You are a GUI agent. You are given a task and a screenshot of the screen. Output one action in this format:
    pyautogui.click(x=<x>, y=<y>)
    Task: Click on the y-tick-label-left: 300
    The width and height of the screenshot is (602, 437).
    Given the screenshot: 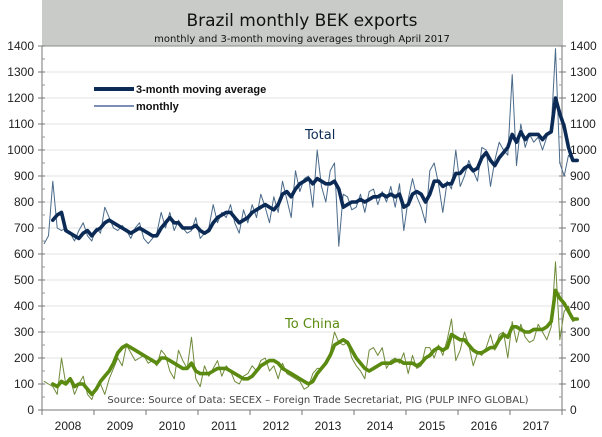 What is the action you would take?
    pyautogui.click(x=24, y=332)
    